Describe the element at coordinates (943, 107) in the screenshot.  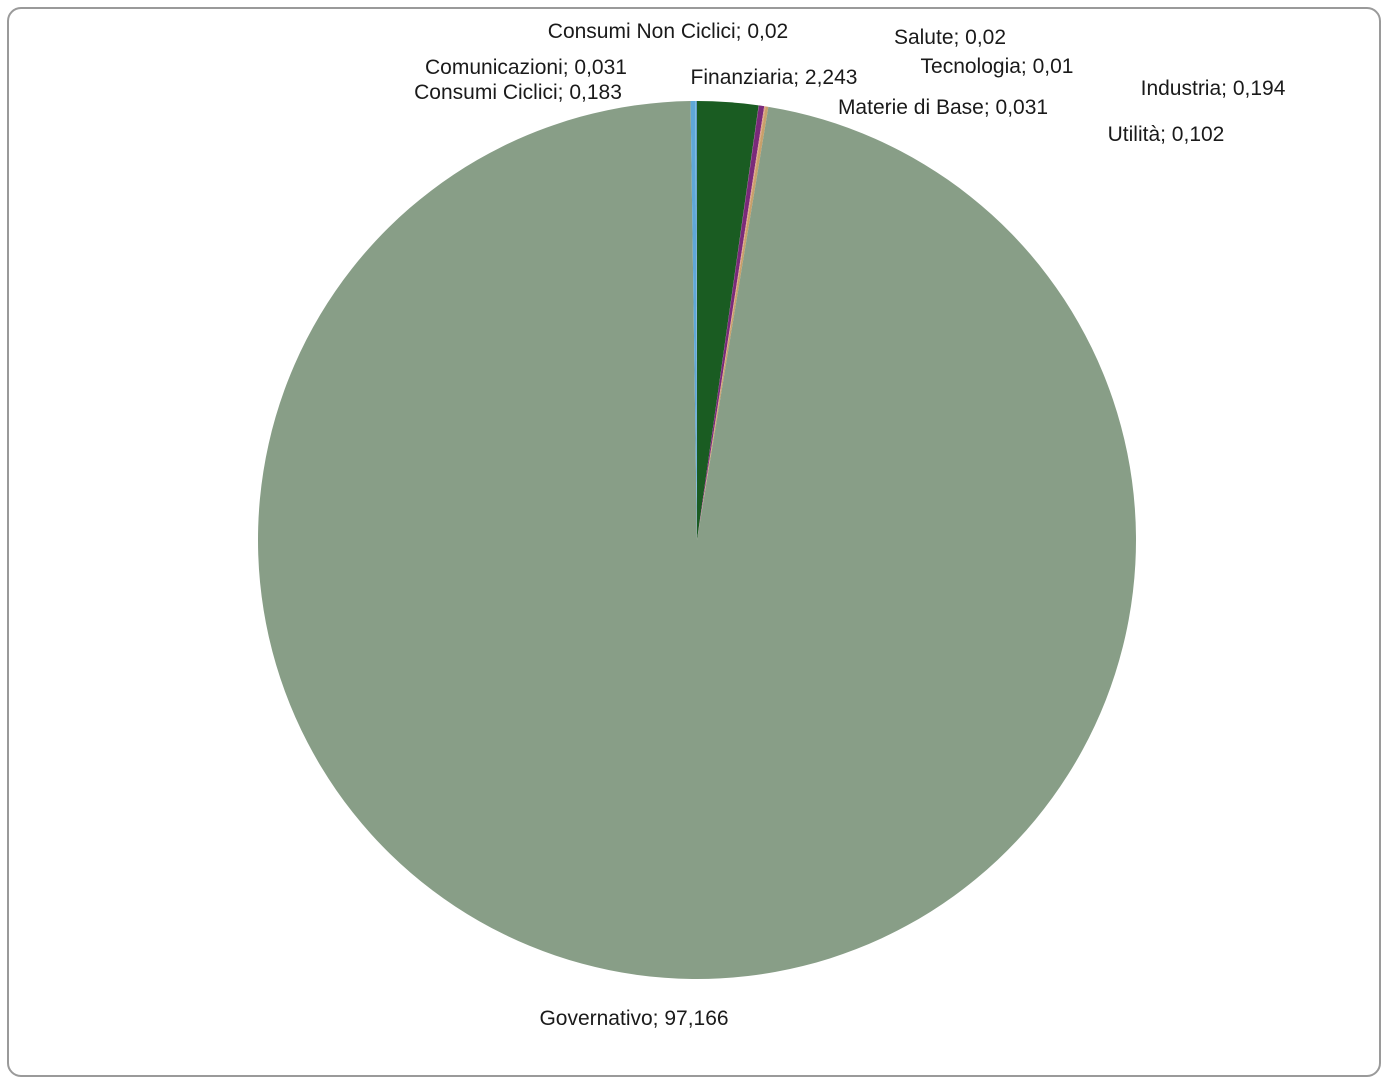
I see `data-label-materie-di-base: Materie di Base; 0,031` at that location.